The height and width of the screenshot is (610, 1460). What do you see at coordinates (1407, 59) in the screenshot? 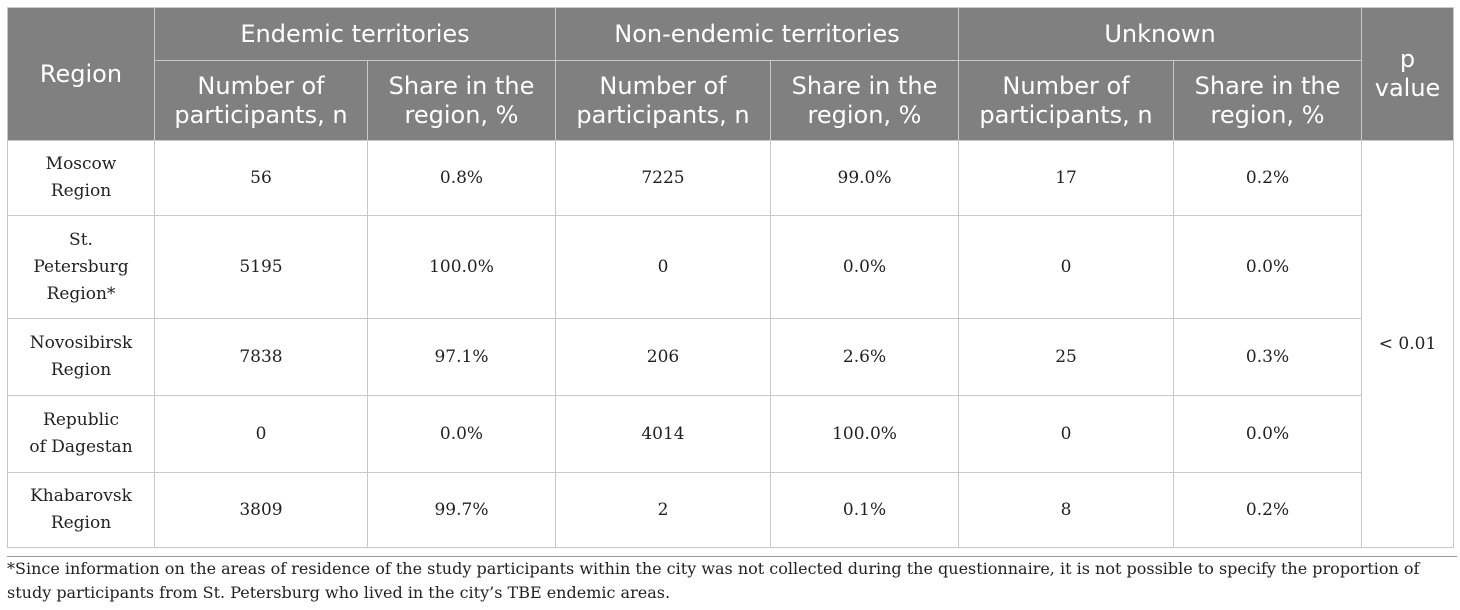
I see `header-p-value-line: p` at bounding box center [1407, 59].